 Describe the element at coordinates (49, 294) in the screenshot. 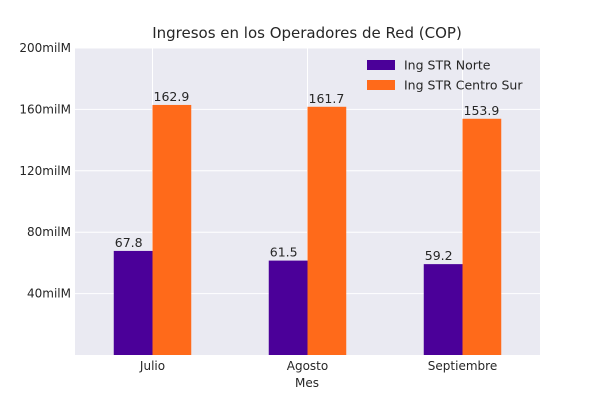

I see `y-tick-label: 40milM` at that location.